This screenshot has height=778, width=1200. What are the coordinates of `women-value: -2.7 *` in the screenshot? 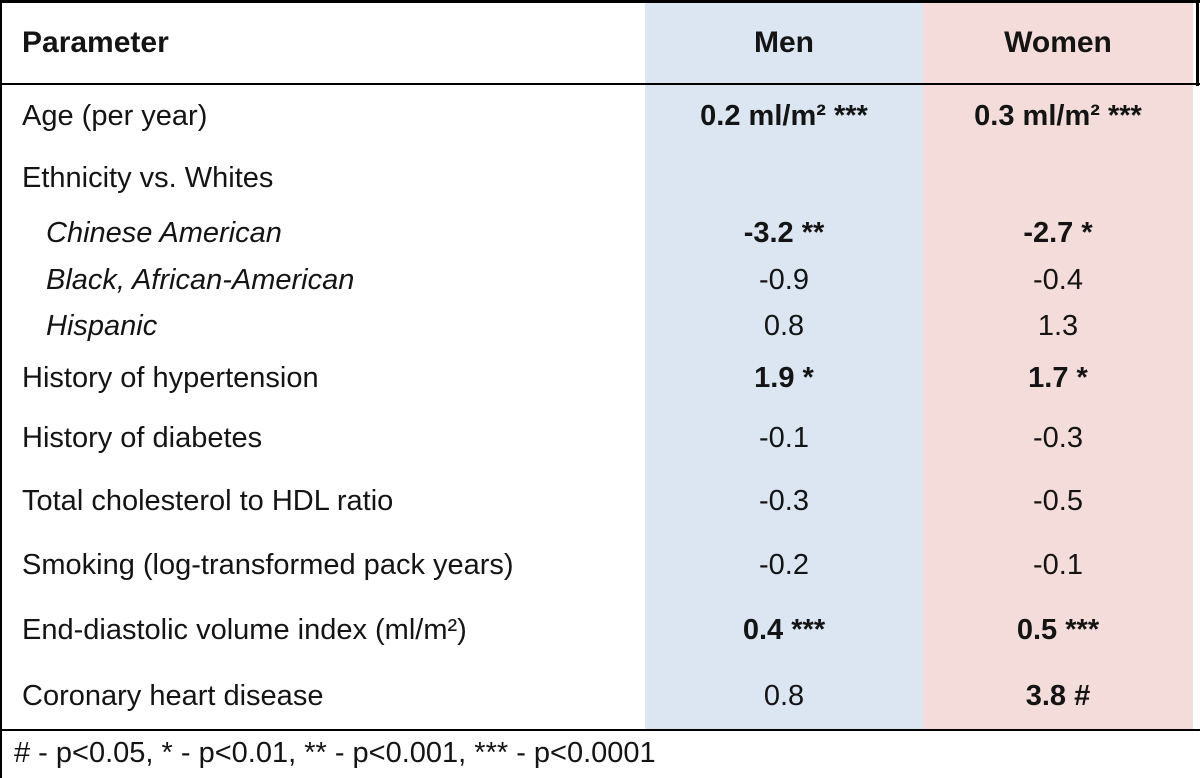 It's located at (1058, 232).